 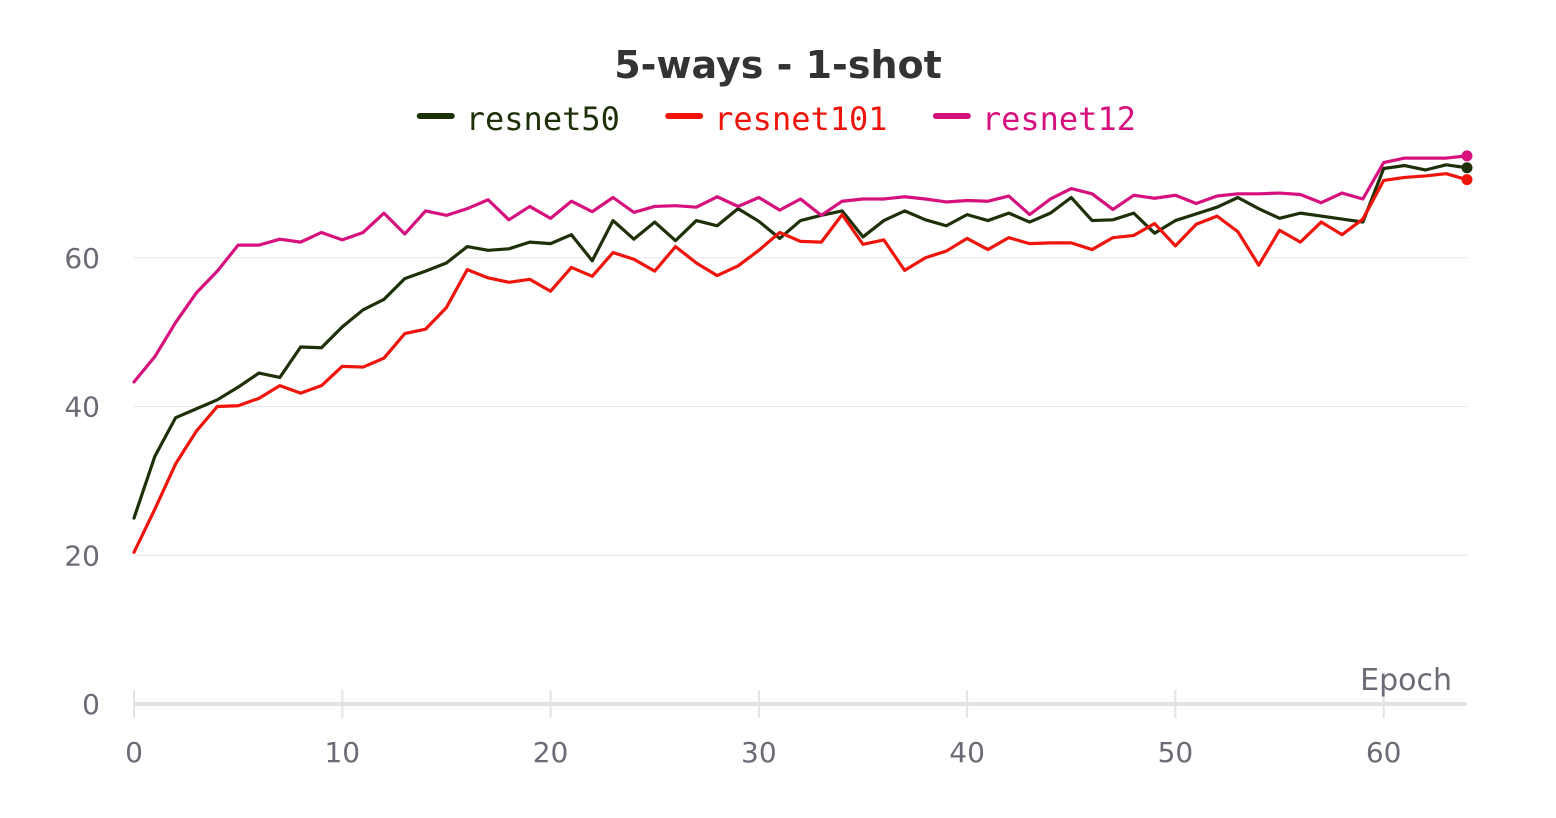 What do you see at coordinates (1176, 752) in the screenshot?
I see `x-tick-label: 50` at bounding box center [1176, 752].